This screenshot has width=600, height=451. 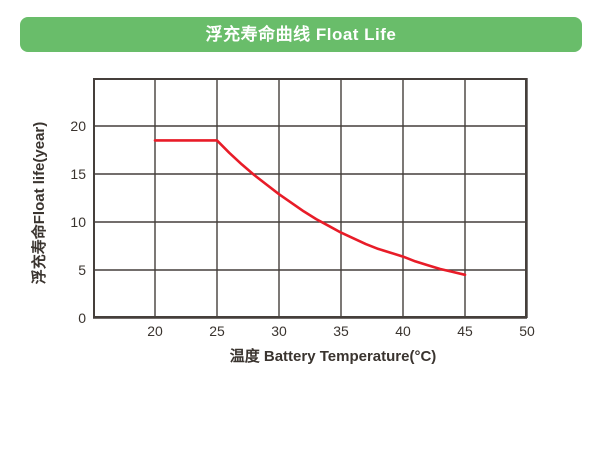 I want to click on header-banner: 浮充寿命曲线 Float Life, so click(x=301, y=34).